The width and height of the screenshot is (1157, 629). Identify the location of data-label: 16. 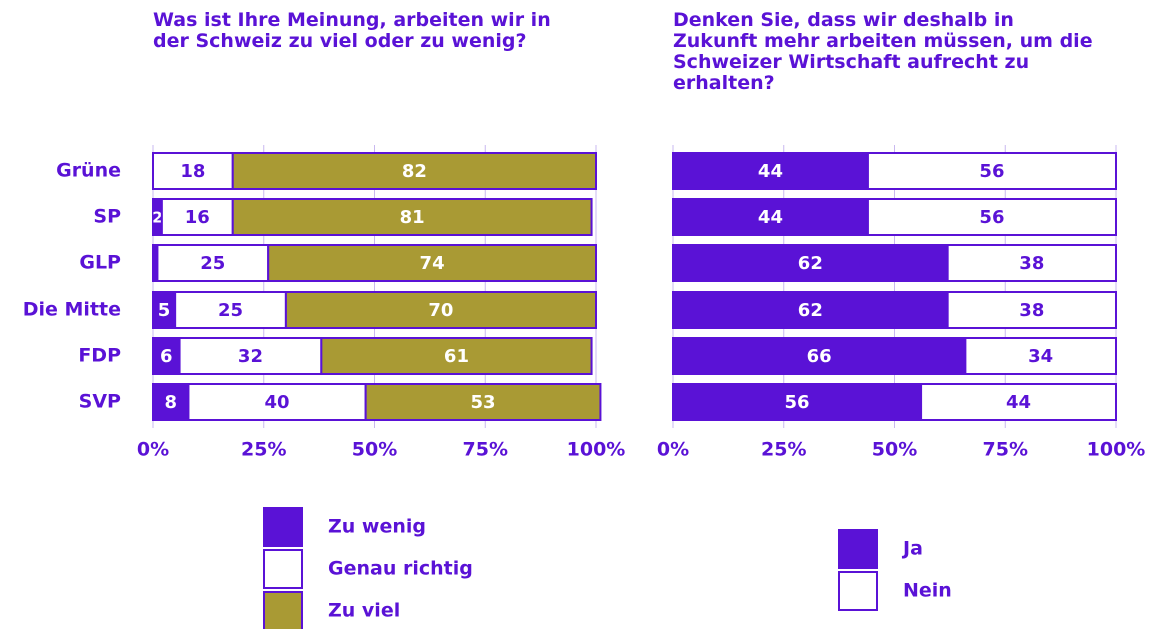
(197, 217).